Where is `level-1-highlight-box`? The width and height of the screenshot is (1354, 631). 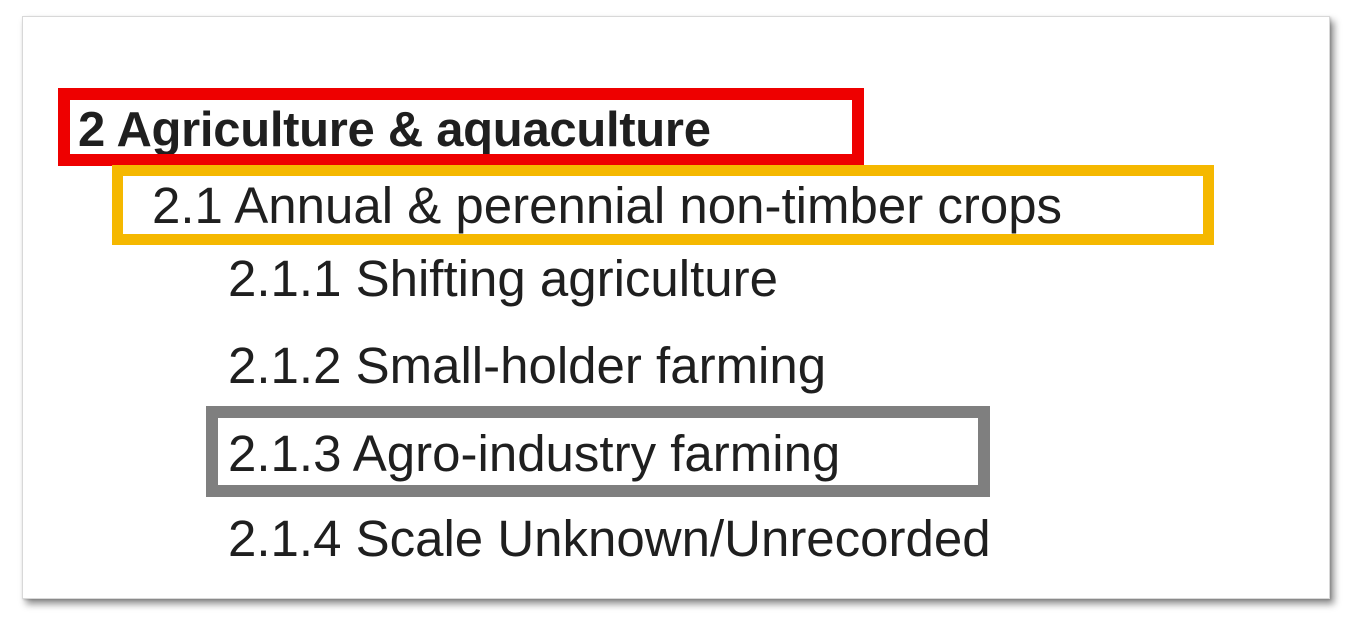 level-1-highlight-box is located at coordinates (461, 127).